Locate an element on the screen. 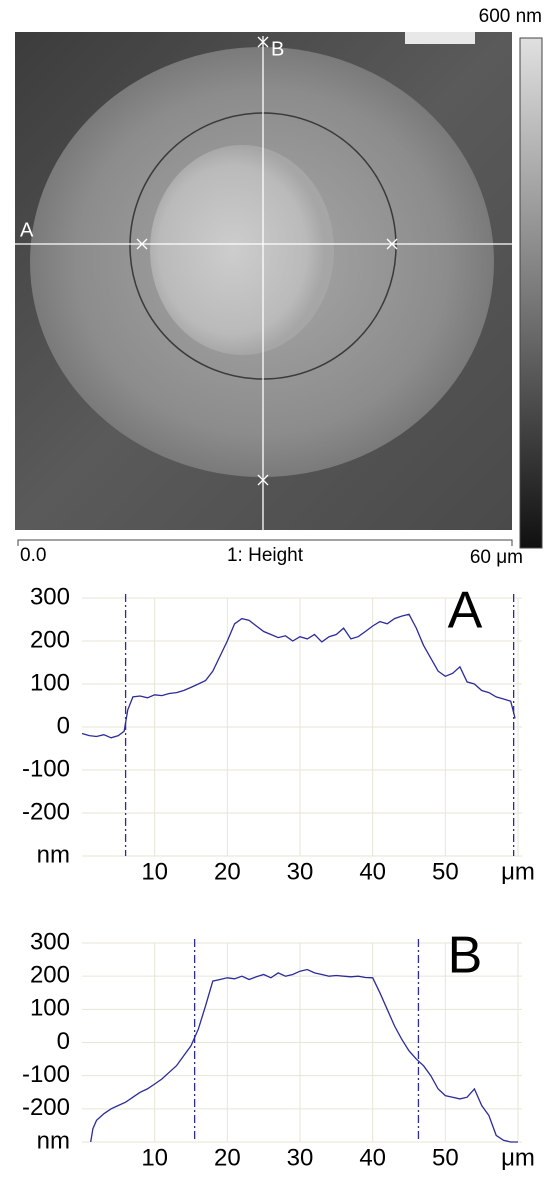  axis-end: 60 μm is located at coordinates (496, 557).